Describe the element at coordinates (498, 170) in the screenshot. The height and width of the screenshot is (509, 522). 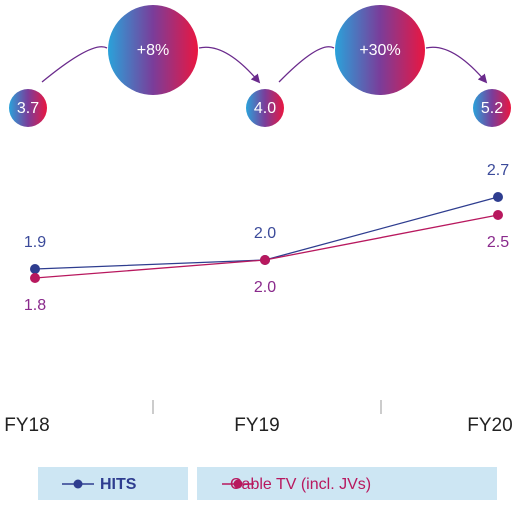
I see `data-label: 2.7` at that location.